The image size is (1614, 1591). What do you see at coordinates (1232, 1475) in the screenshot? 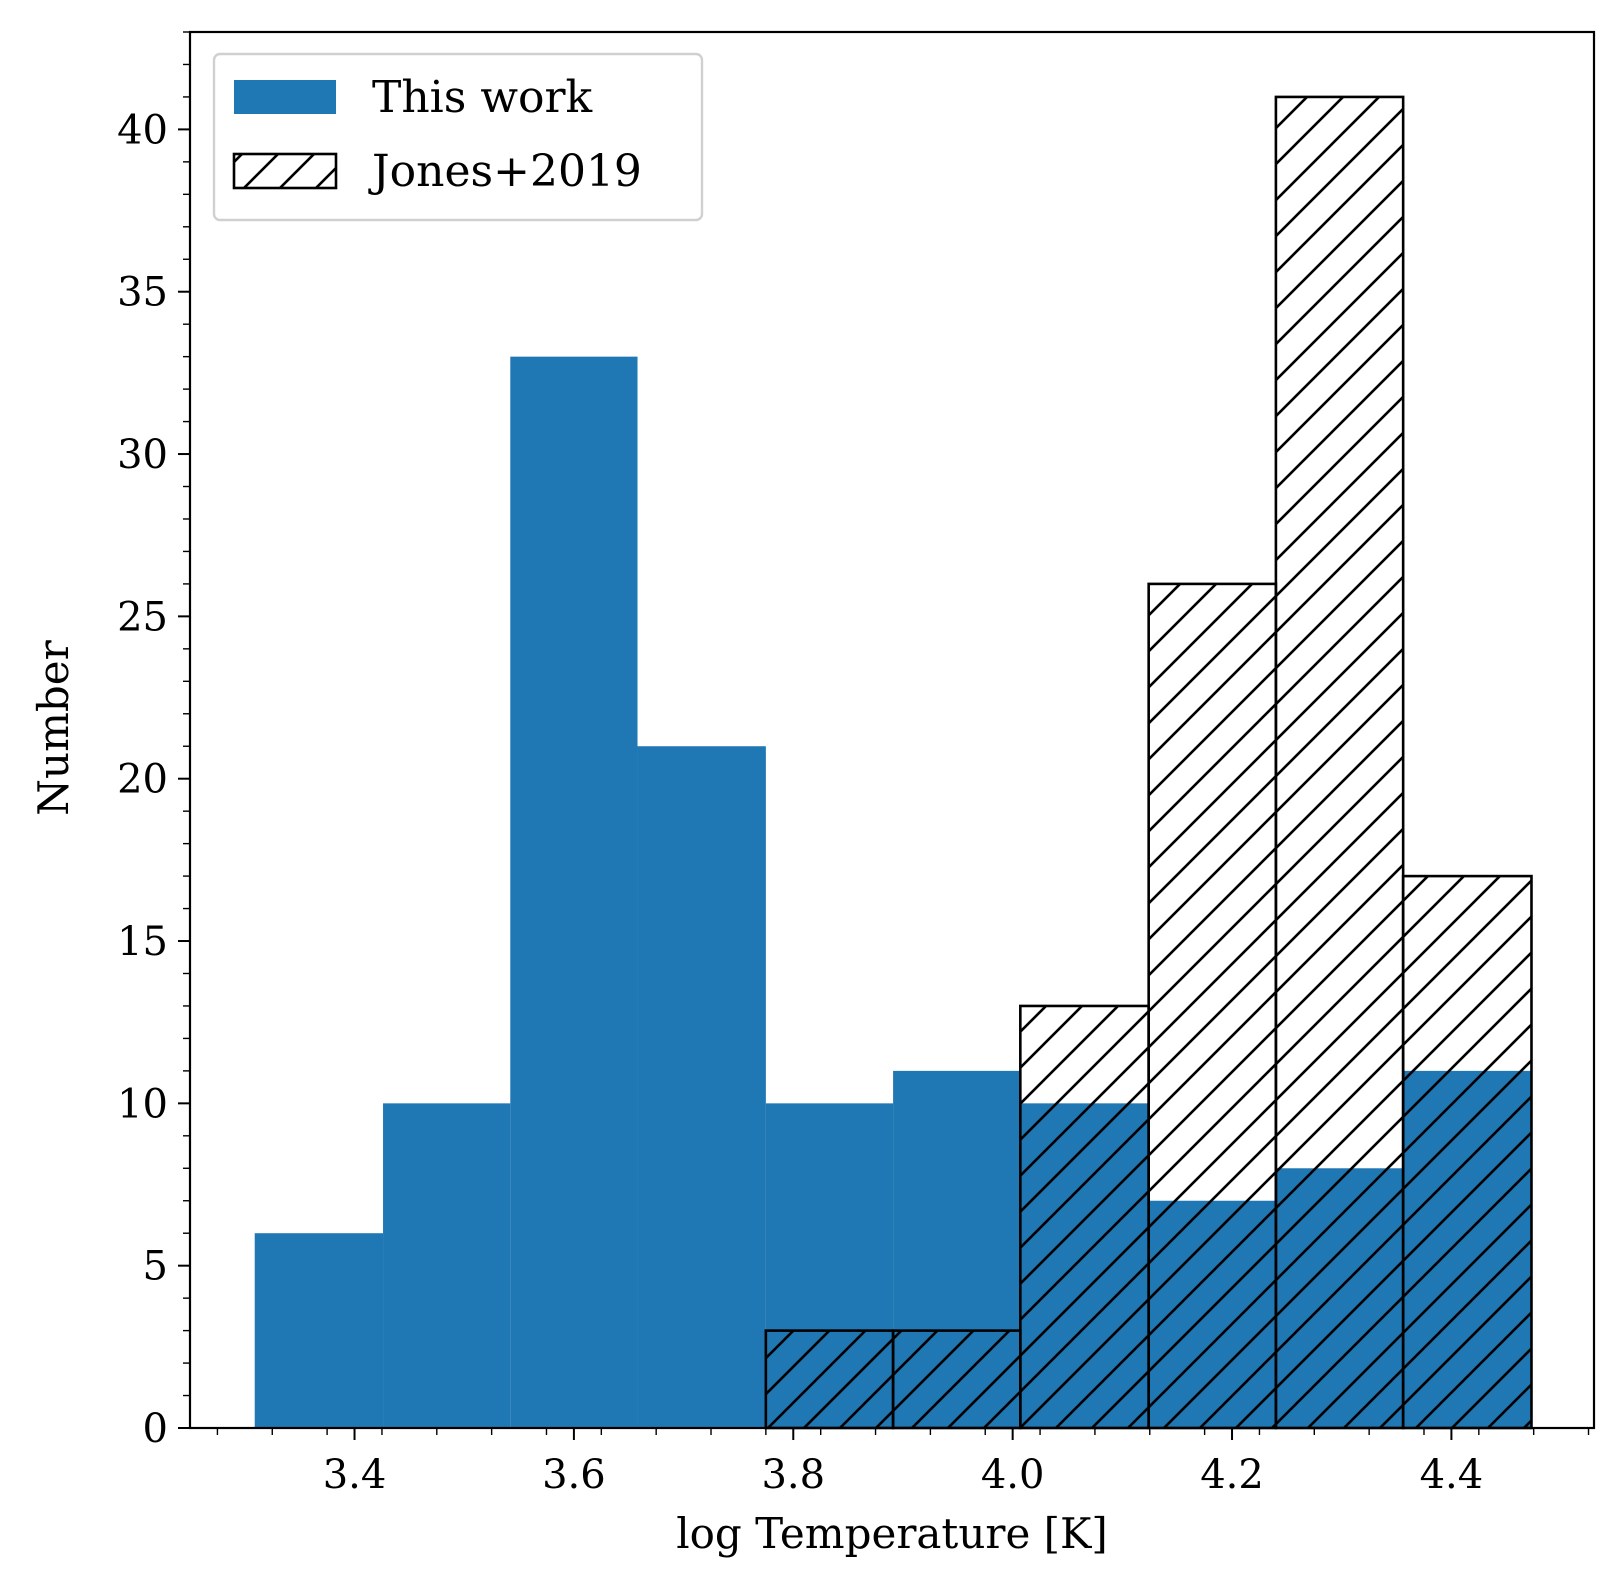
I see `x-tick-label-4: 4.2` at bounding box center [1232, 1475].